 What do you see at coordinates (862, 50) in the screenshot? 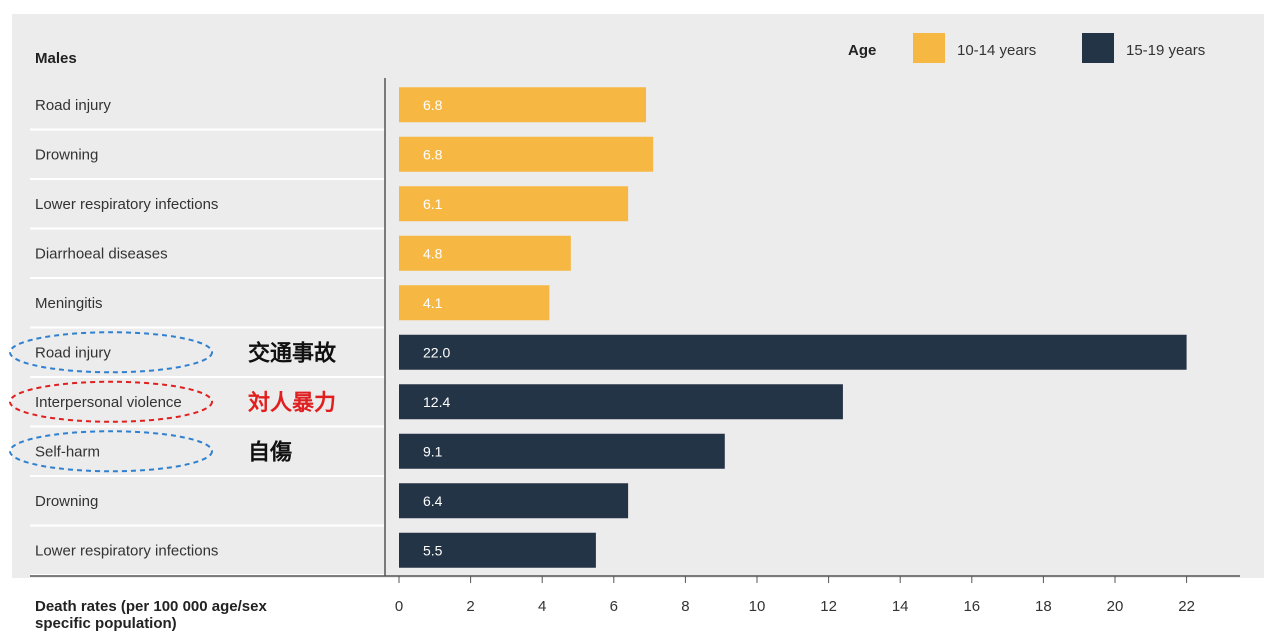
I see `legend-title: Age` at bounding box center [862, 50].